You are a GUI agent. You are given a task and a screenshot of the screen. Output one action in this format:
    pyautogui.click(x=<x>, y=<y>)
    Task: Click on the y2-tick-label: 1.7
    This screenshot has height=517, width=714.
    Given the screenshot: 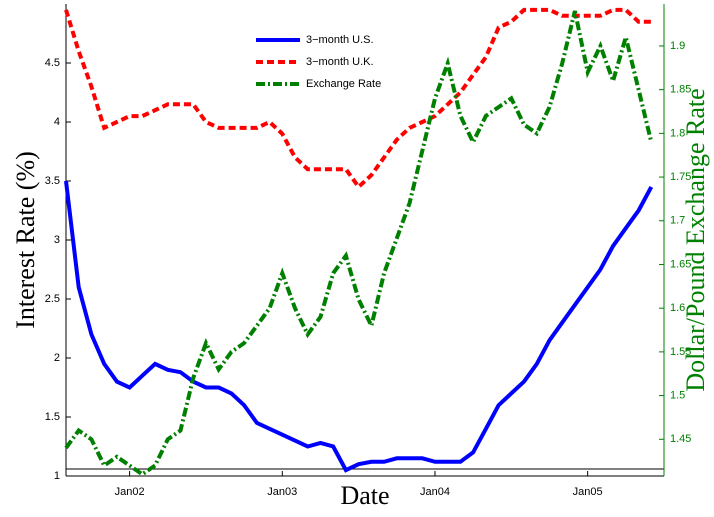 What is the action you would take?
    pyautogui.click(x=677, y=221)
    